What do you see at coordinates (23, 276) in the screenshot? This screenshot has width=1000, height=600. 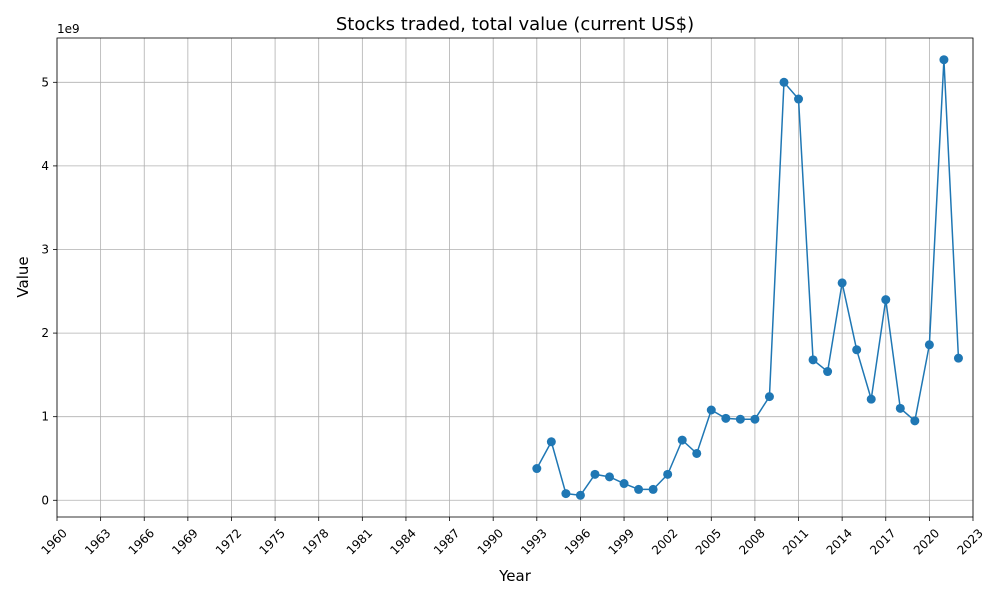 I see `y-axis-title: Value` at bounding box center [23, 276].